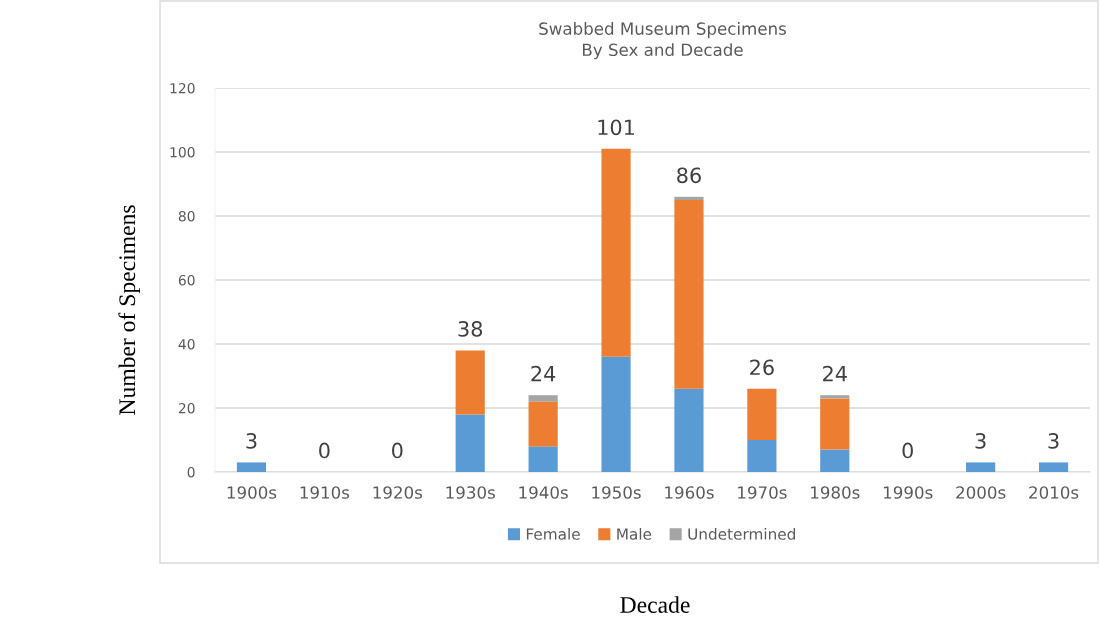 The height and width of the screenshot is (625, 1099). Describe the element at coordinates (634, 533) in the screenshot. I see `legend-label: Male` at that location.